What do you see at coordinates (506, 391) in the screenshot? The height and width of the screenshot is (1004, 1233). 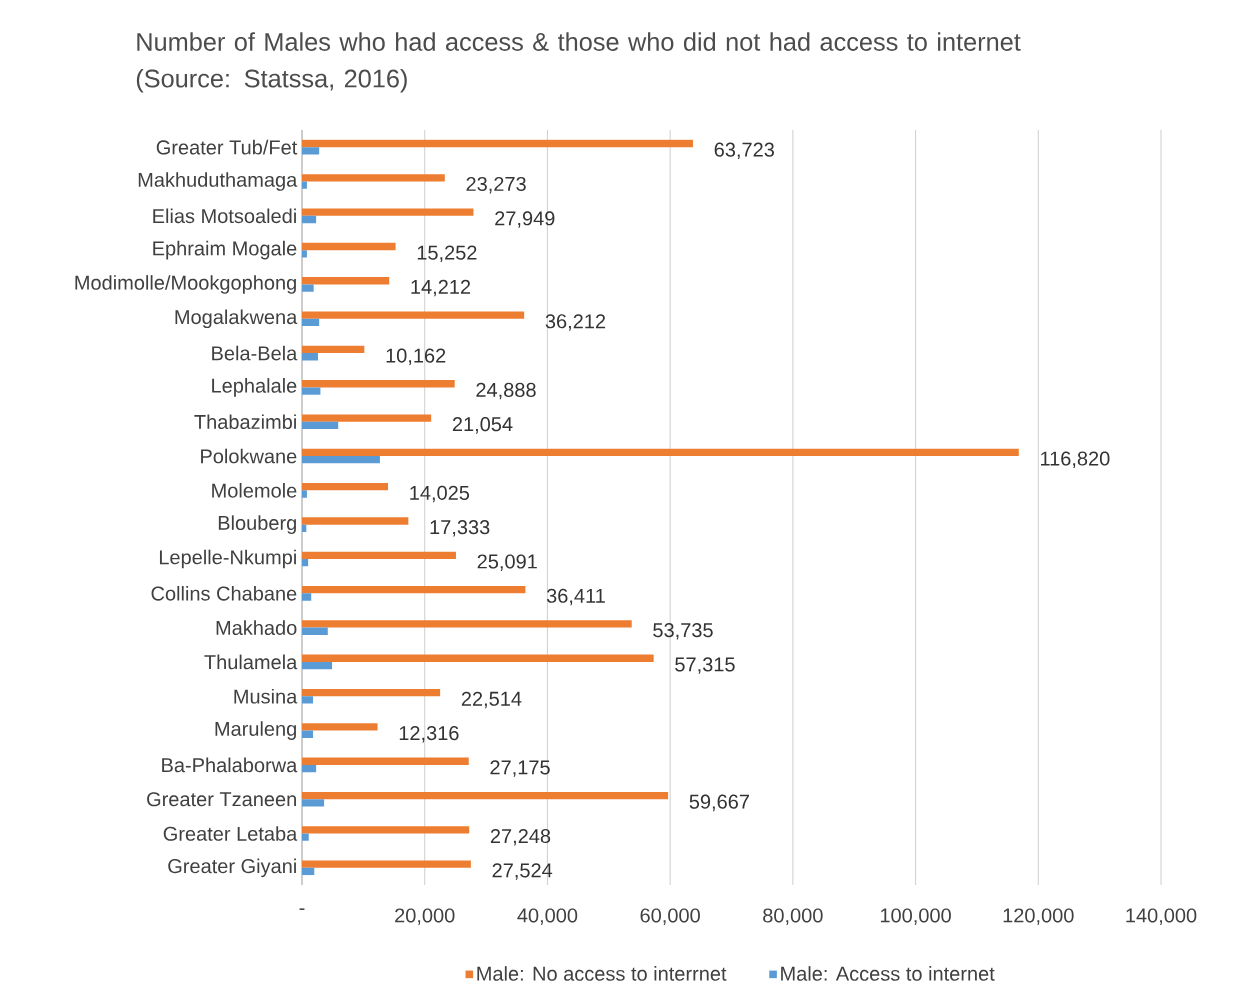 I see `data-label: 24,888` at bounding box center [506, 391].